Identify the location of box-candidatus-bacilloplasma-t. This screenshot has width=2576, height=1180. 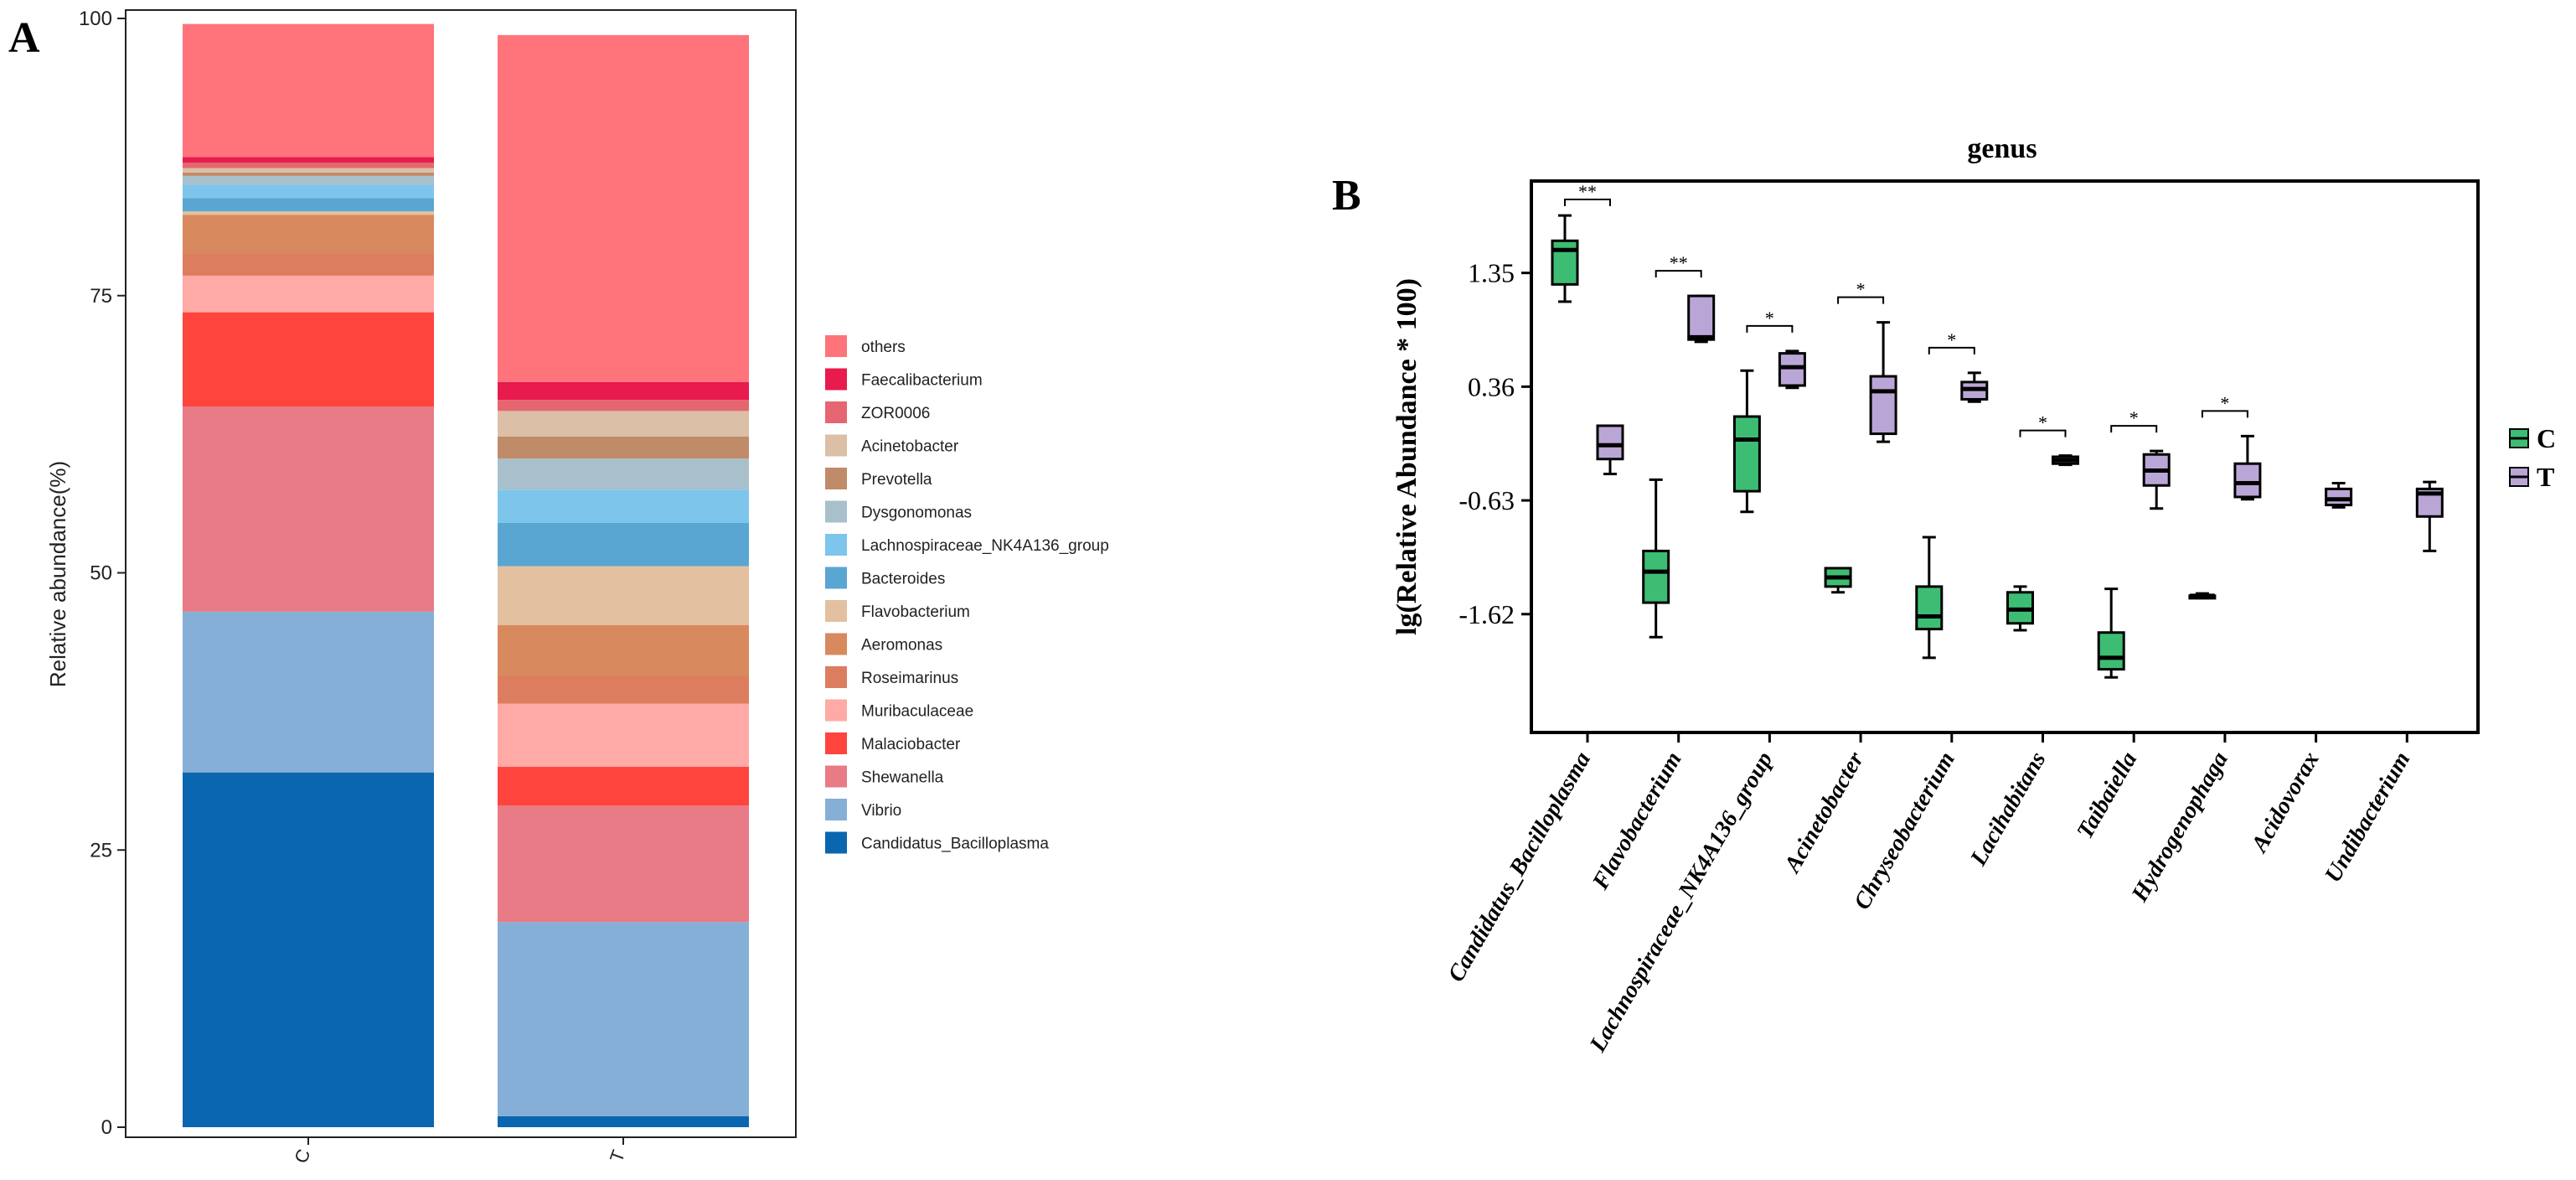
(1610, 450).